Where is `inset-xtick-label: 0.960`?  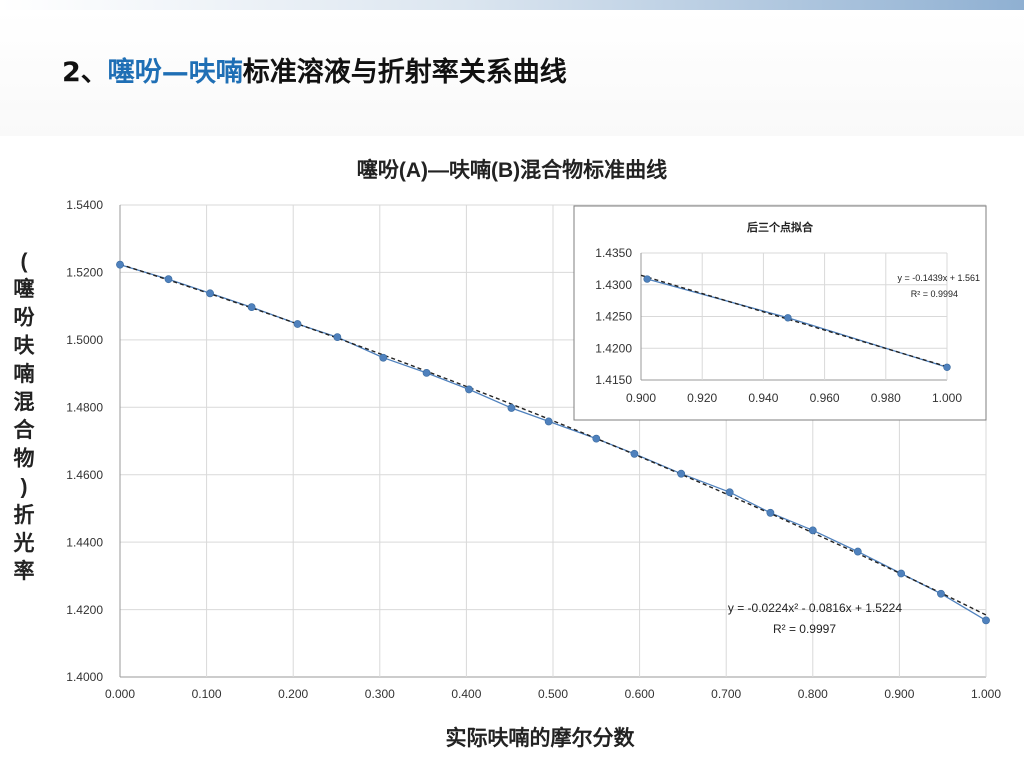 inset-xtick-label: 0.960 is located at coordinates (825, 398).